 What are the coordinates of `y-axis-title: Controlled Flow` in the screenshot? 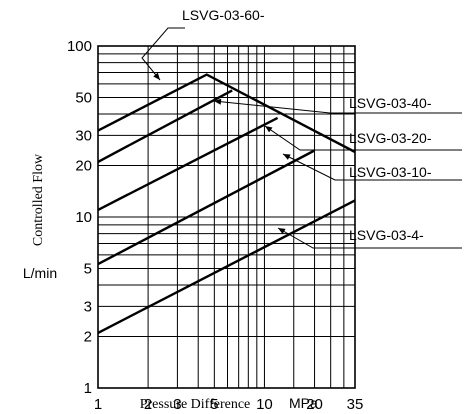 It's located at (38, 199).